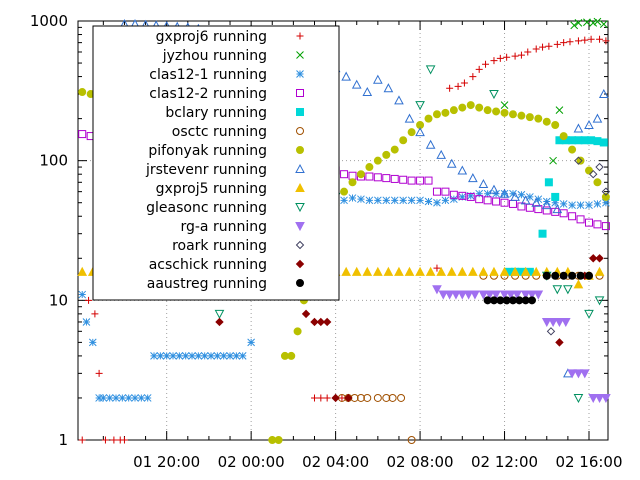 This screenshot has width=640, height=480. I want to click on y-tick-label: 1000, so click(49, 21).